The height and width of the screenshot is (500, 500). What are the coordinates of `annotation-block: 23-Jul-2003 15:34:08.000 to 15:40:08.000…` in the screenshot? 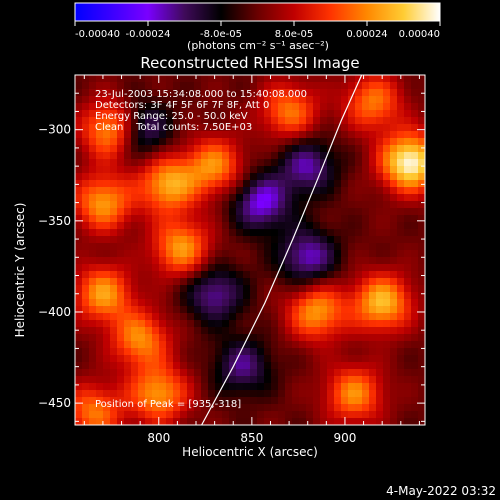 It's located at (201, 111).